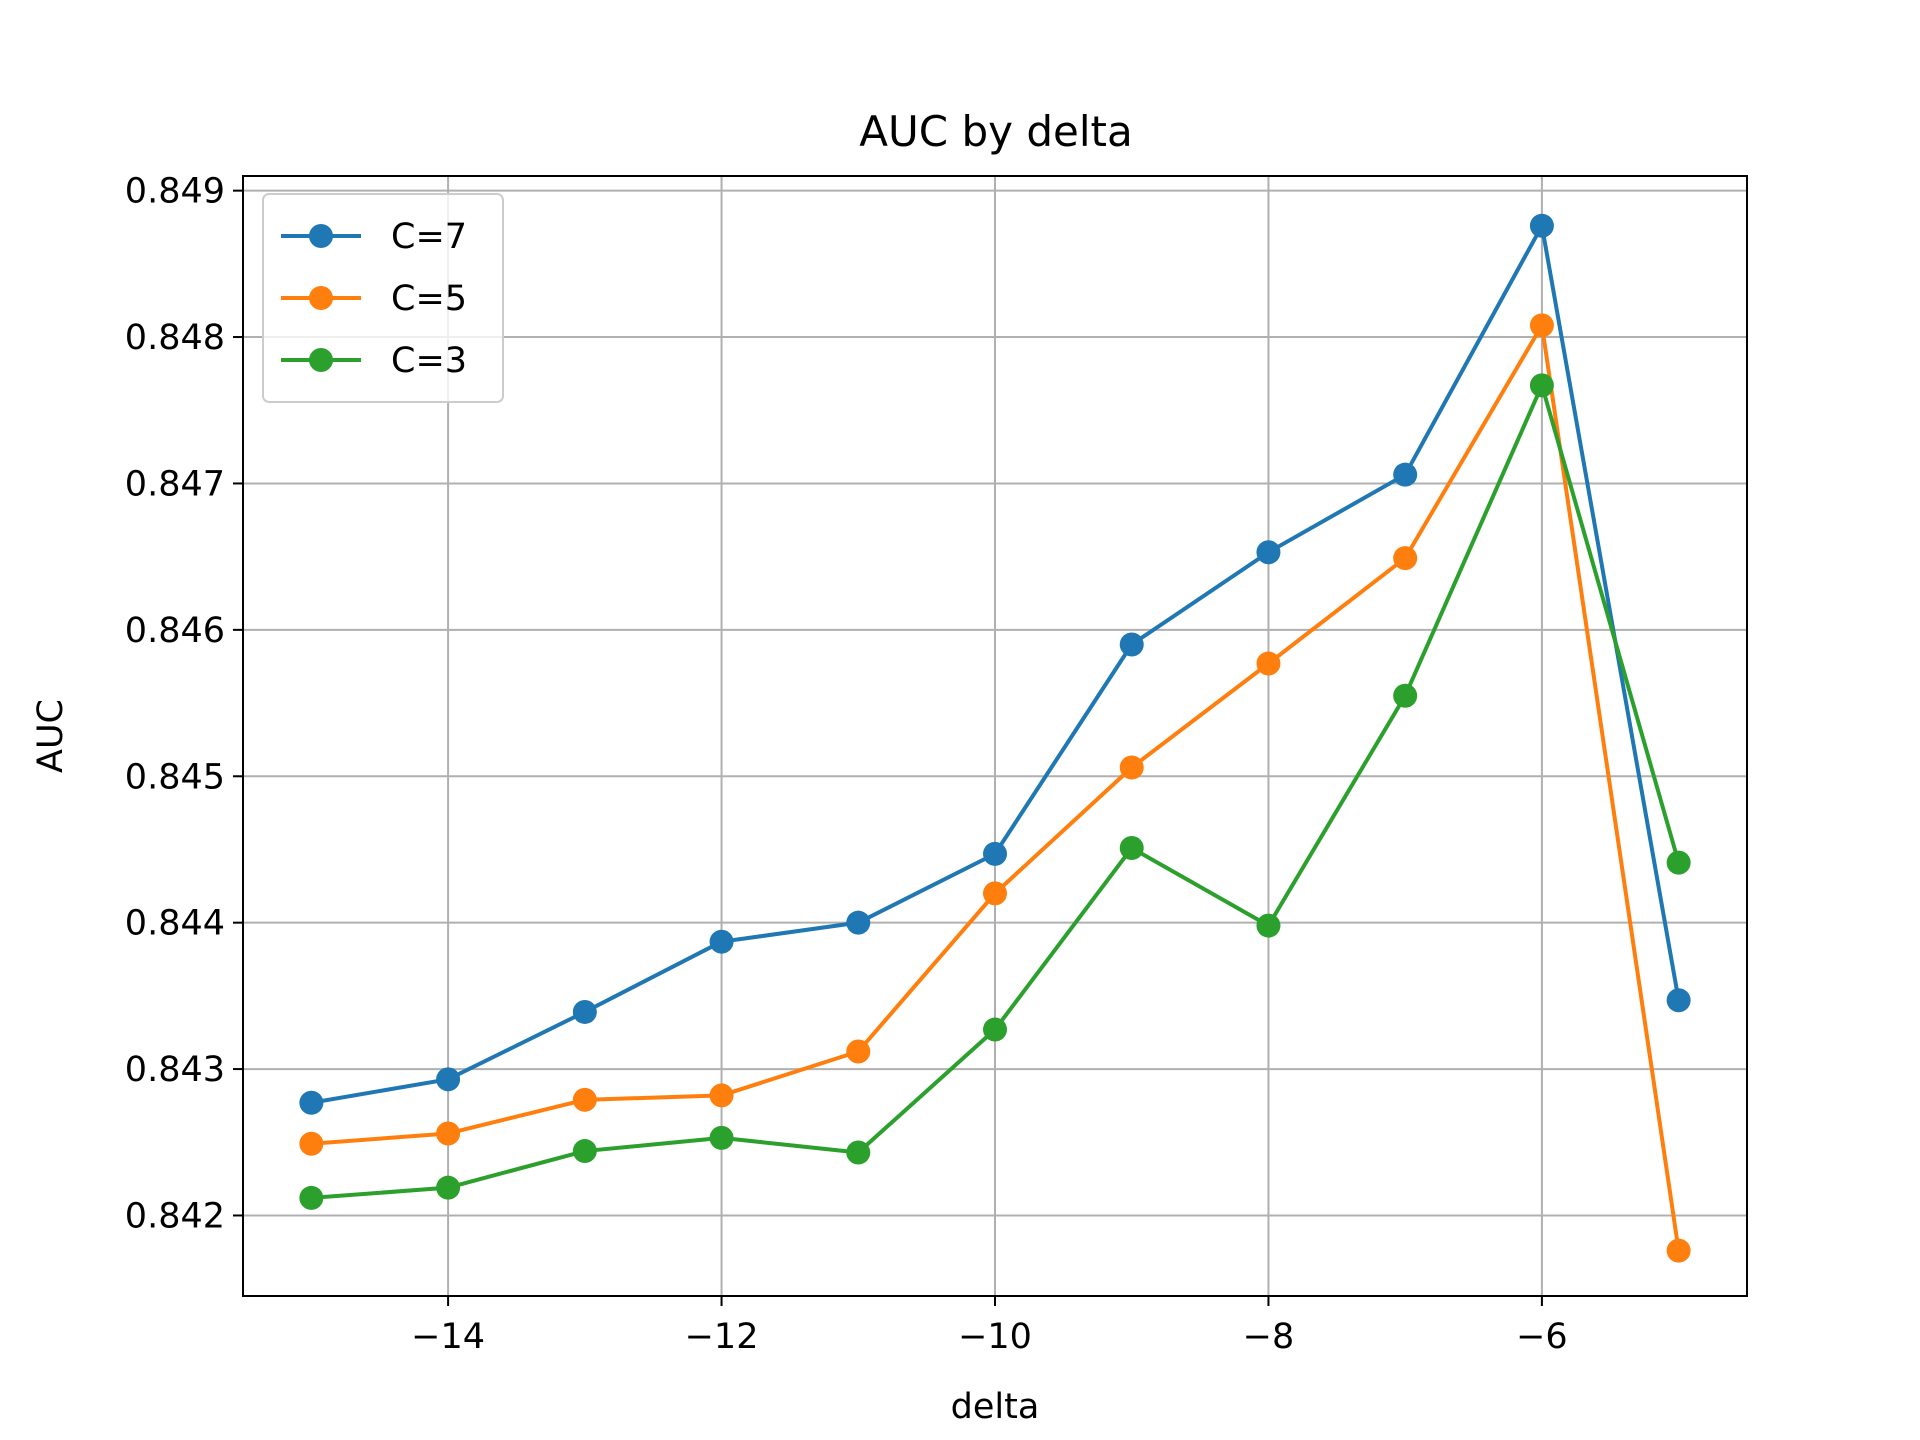 The height and width of the screenshot is (1440, 1920). Describe the element at coordinates (175, 338) in the screenshot. I see `y-tick-label: 0.848` at that location.